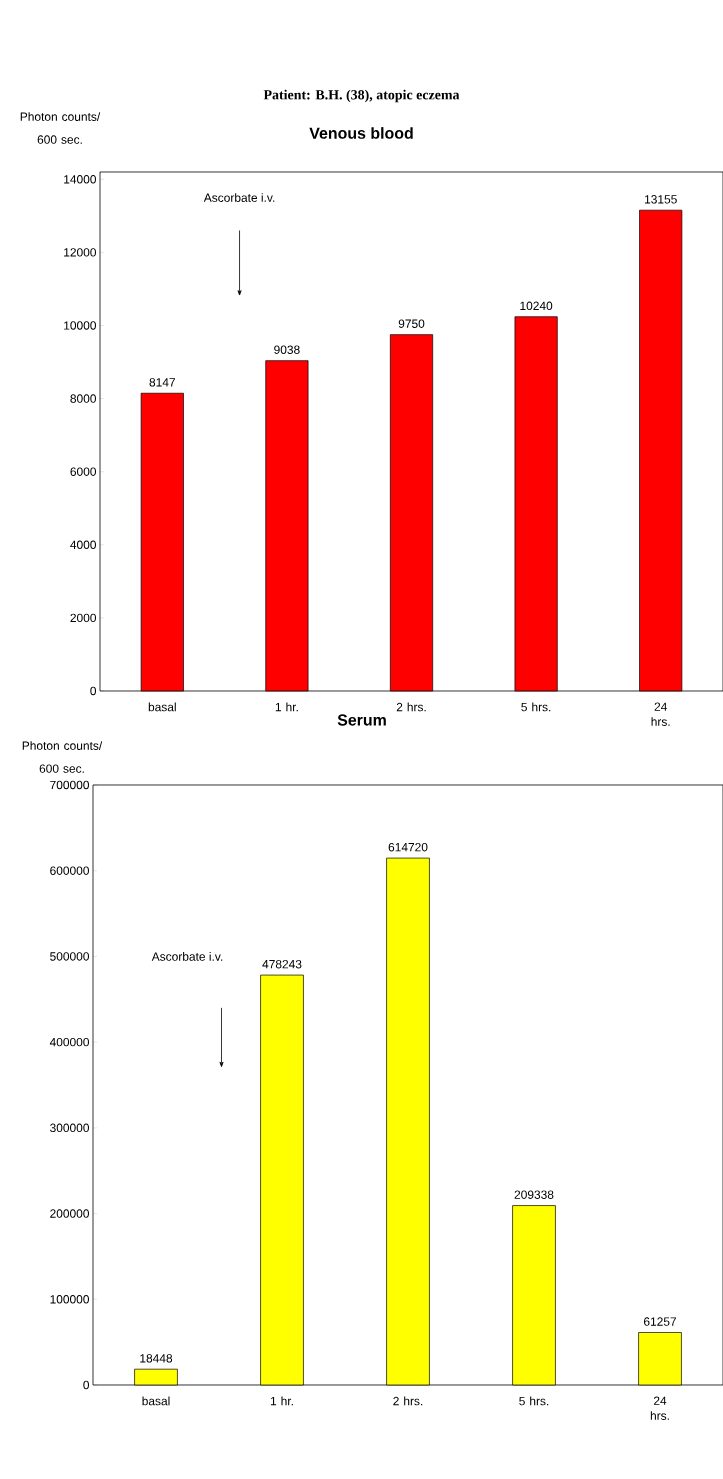  Describe the element at coordinates (162, 382) in the screenshot. I see `data-label: 8147` at that location.